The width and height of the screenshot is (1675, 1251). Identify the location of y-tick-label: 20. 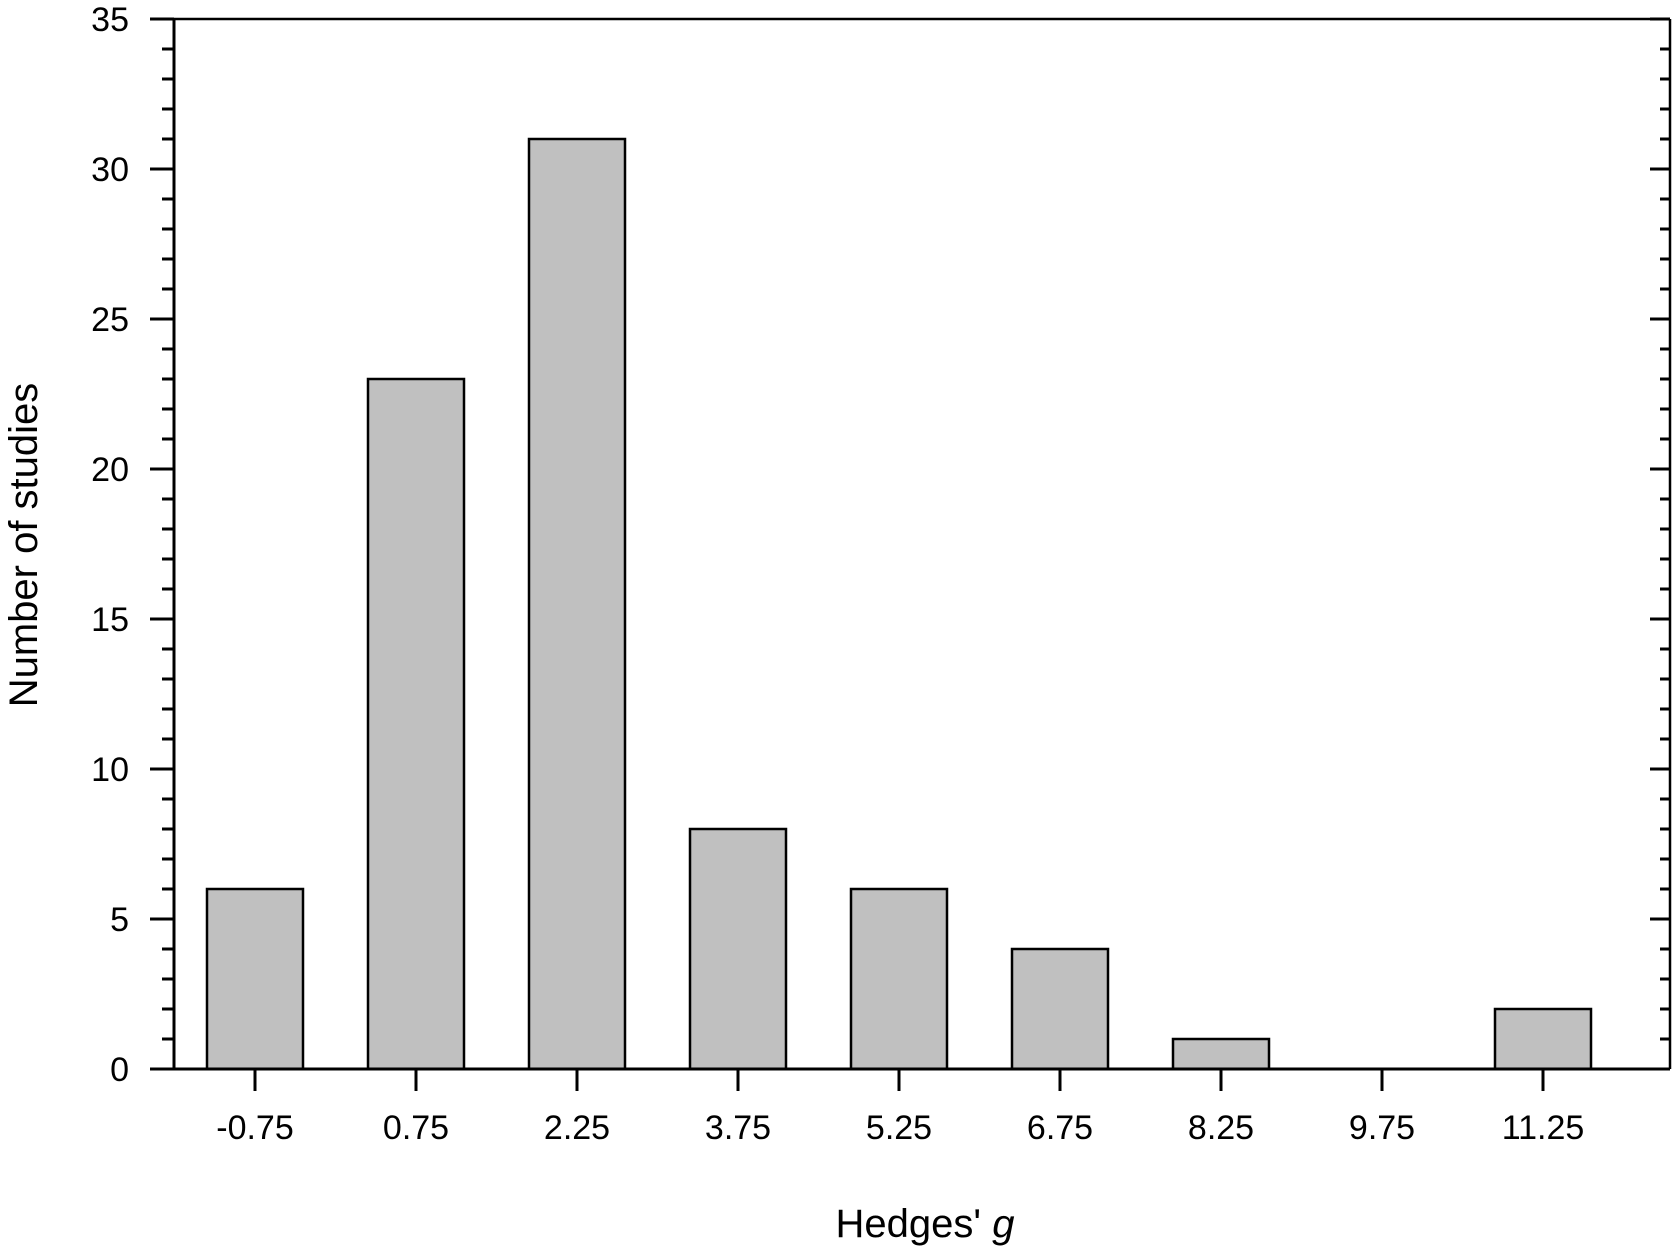
(110, 470).